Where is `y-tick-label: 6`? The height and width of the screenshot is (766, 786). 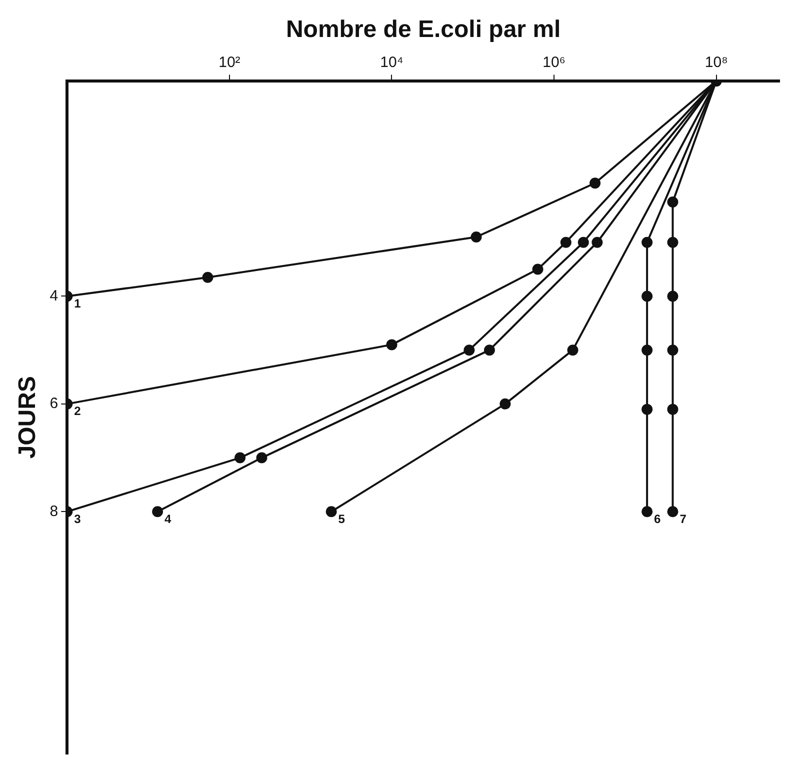 y-tick-label: 6 is located at coordinates (54, 403).